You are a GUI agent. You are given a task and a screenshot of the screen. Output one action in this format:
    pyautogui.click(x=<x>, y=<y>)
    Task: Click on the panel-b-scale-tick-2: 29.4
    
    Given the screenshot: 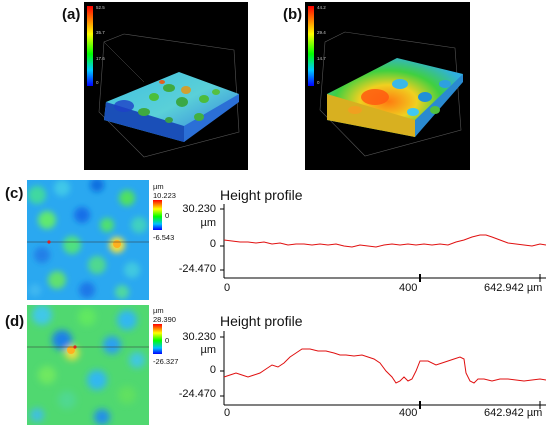 What is the action you would take?
    pyautogui.click(x=321, y=32)
    